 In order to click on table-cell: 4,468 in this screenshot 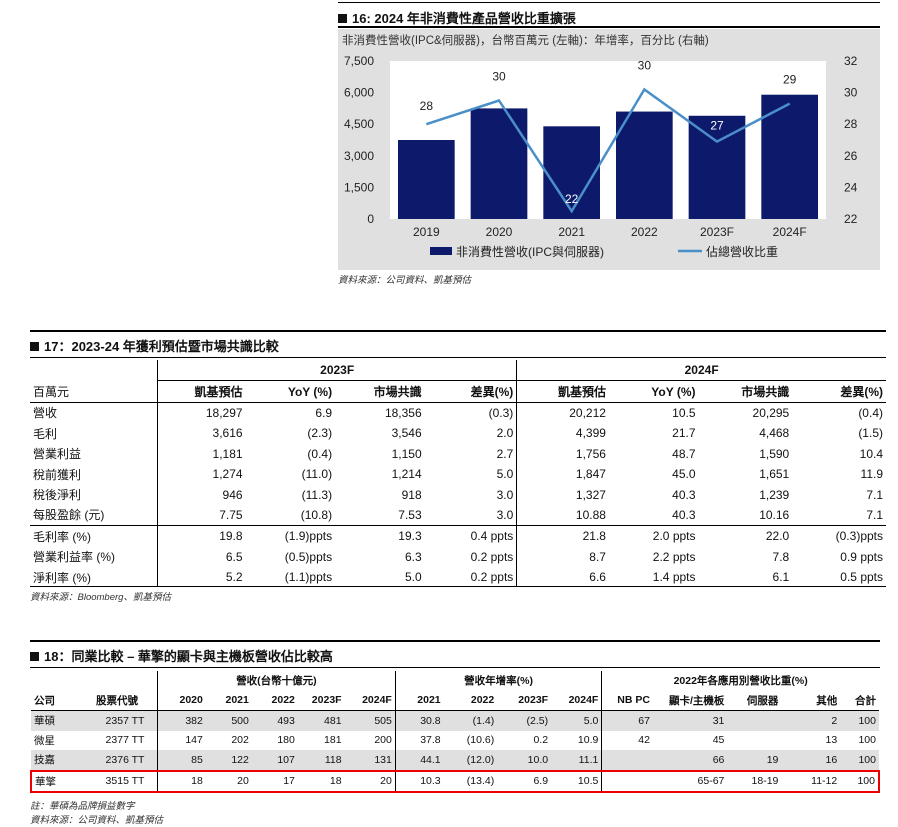, I will do `click(774, 433)`.